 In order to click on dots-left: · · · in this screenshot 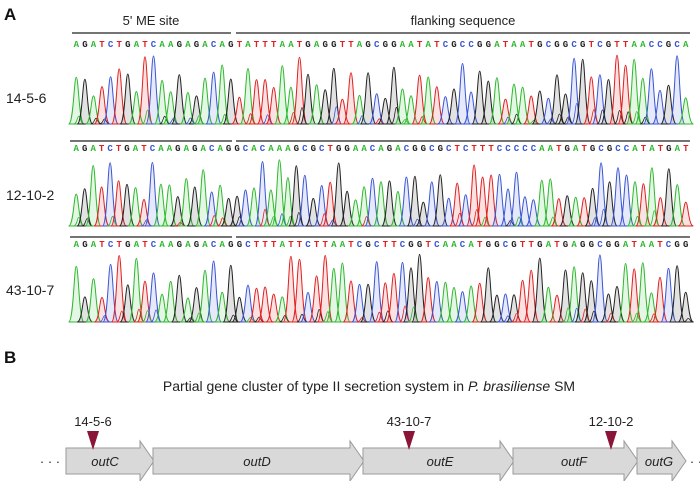, I will do `click(50, 461)`.